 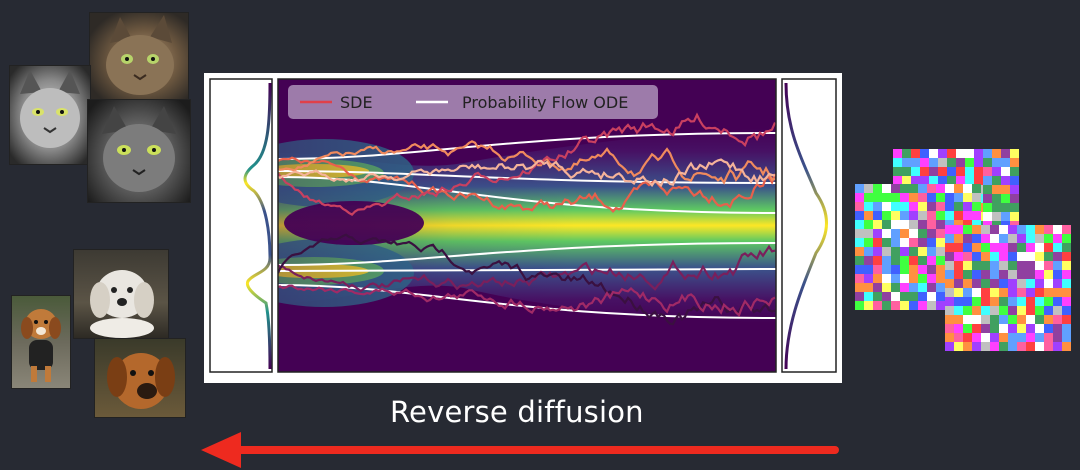 What do you see at coordinates (221, 450) in the screenshot?
I see `arrow-head-icon` at bounding box center [221, 450].